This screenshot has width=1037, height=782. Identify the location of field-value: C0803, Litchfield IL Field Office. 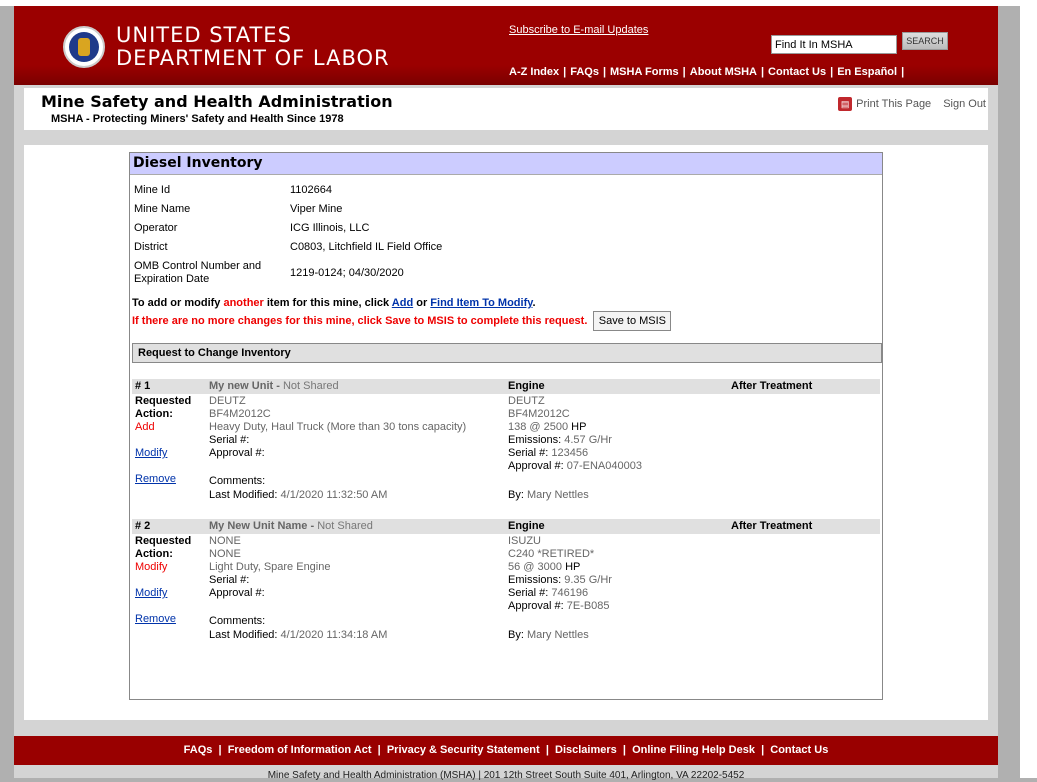
(366, 247).